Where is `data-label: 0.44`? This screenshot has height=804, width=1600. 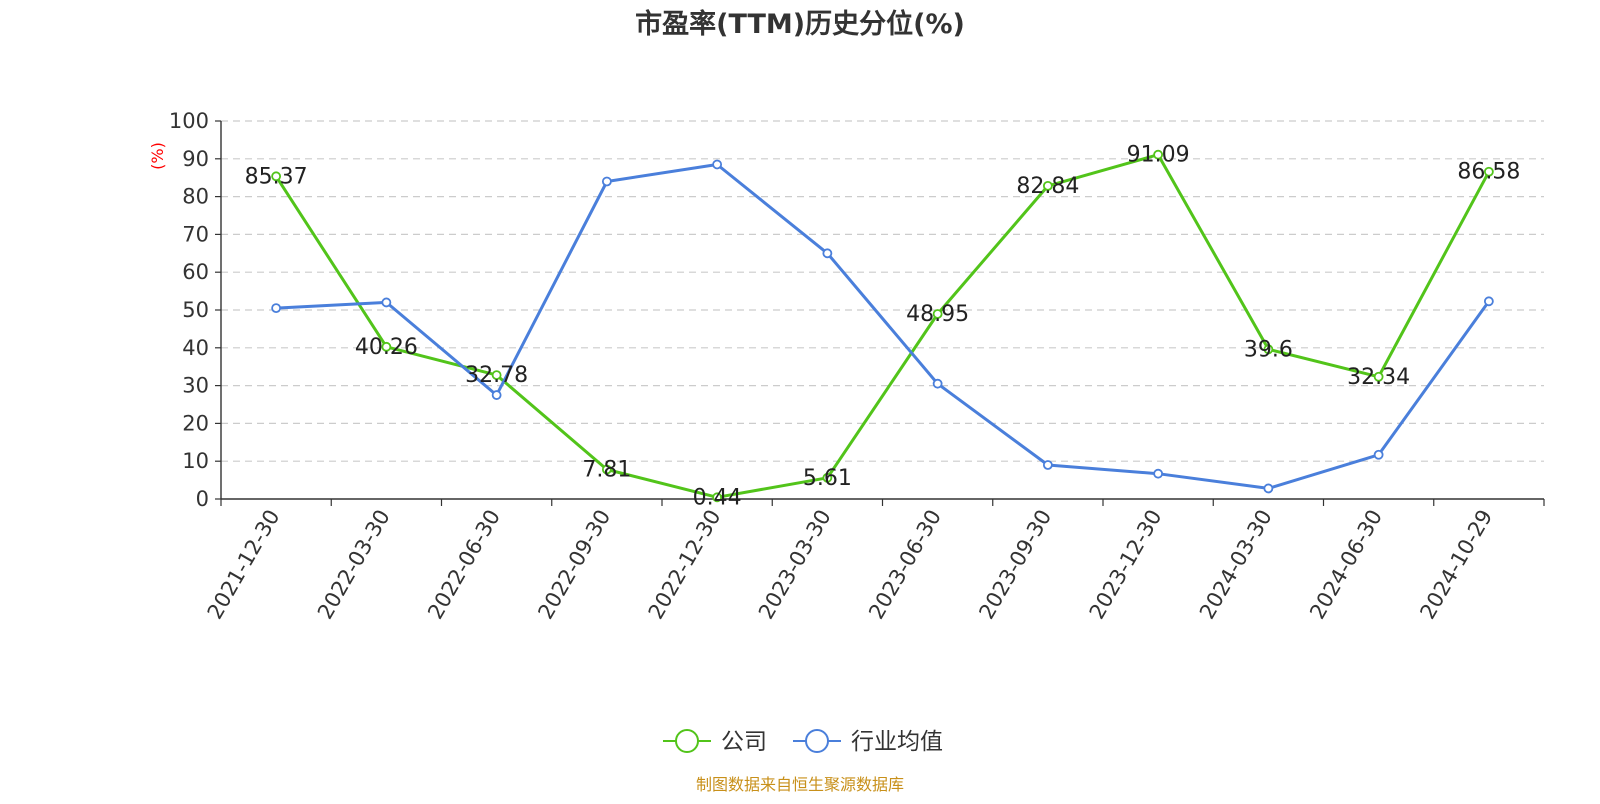
data-label: 0.44 is located at coordinates (717, 497).